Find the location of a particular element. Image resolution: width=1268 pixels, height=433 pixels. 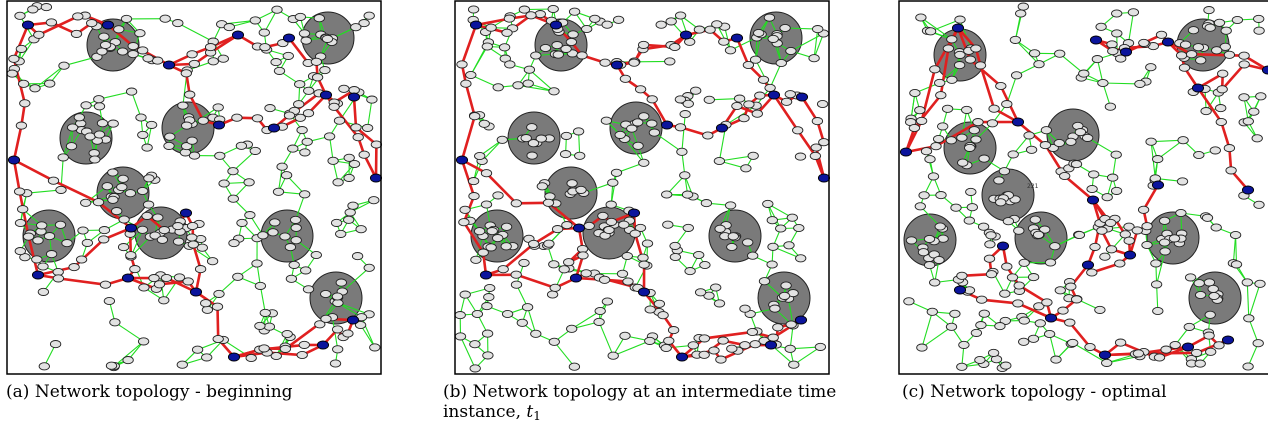

caption-c-text: Network topology - optimal is located at coordinates (1048, 392).